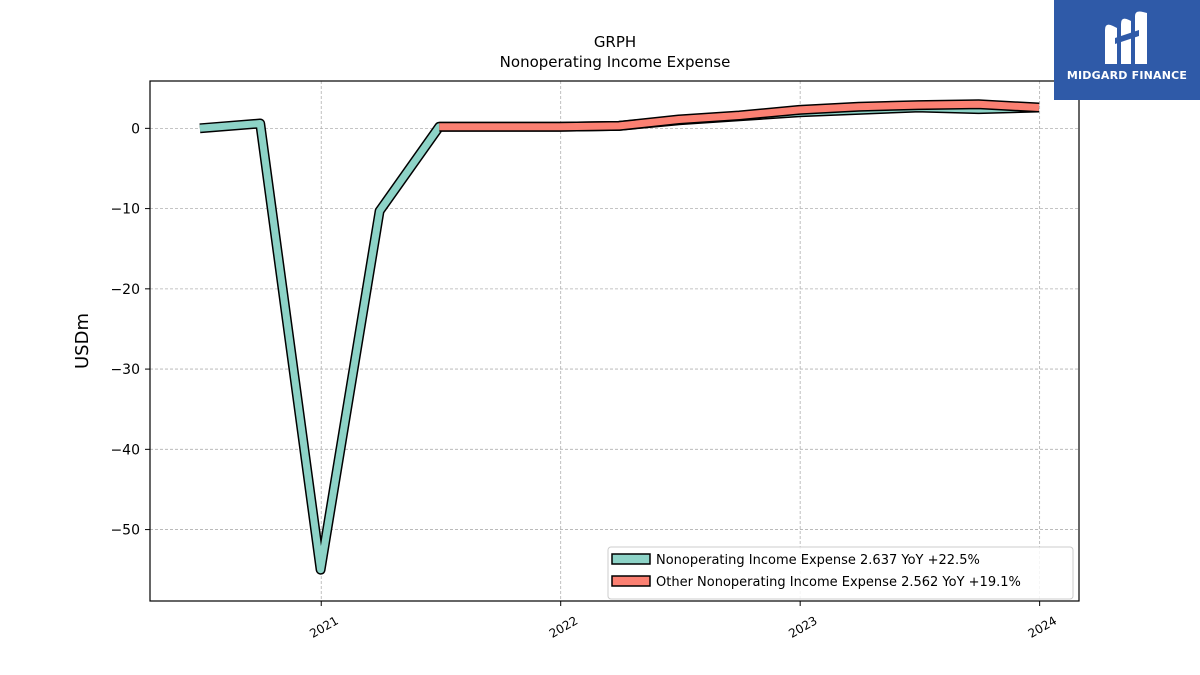 The width and height of the screenshot is (1200, 675). I want to click on brand-name: MIDGARD FINANCE, so click(1127, 75).